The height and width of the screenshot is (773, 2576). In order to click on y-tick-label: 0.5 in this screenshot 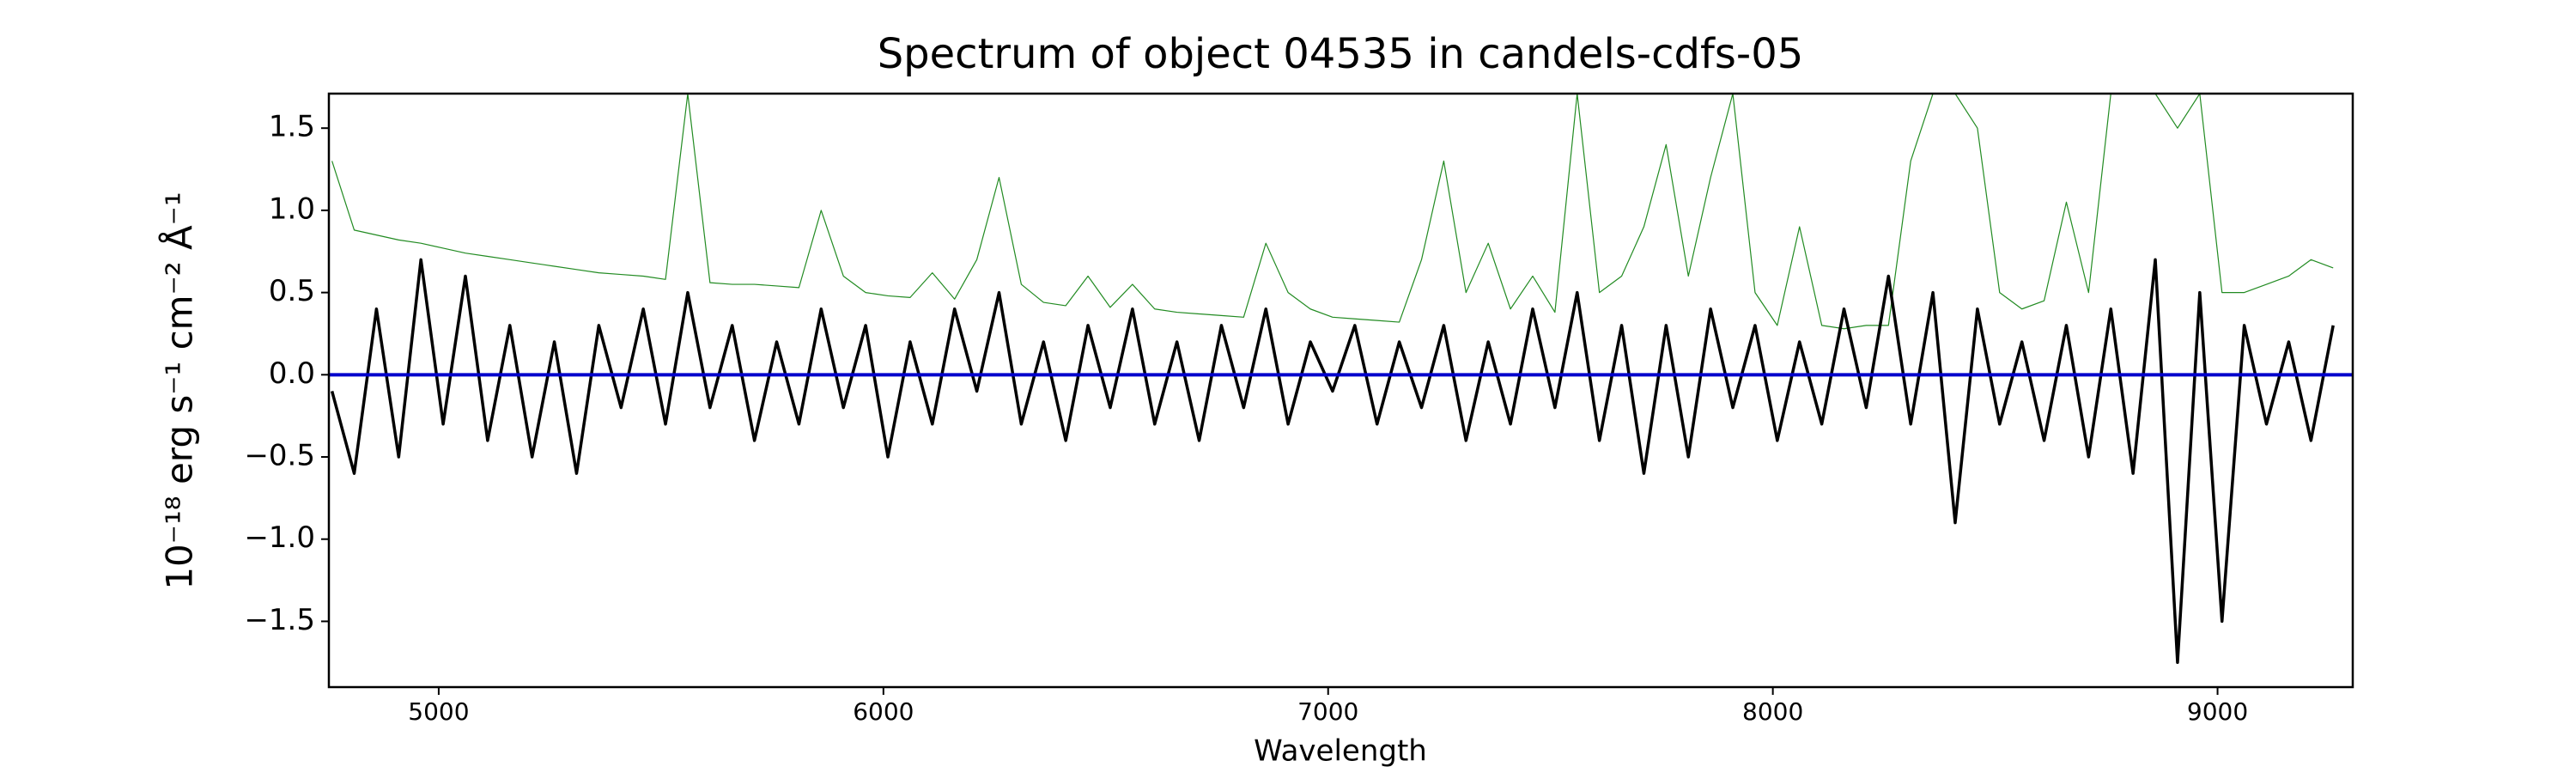, I will do `click(292, 291)`.